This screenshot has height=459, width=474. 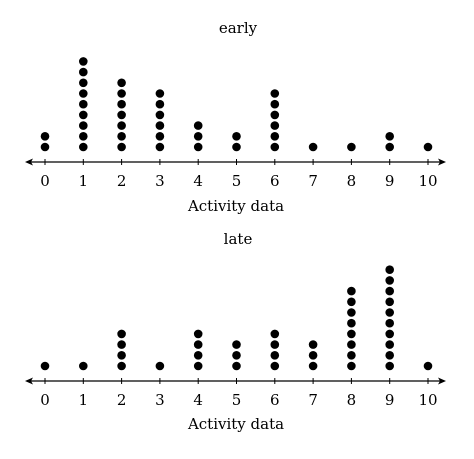 What do you see at coordinates (122, 400) in the screenshot?
I see `late-tick-label: 2` at bounding box center [122, 400].